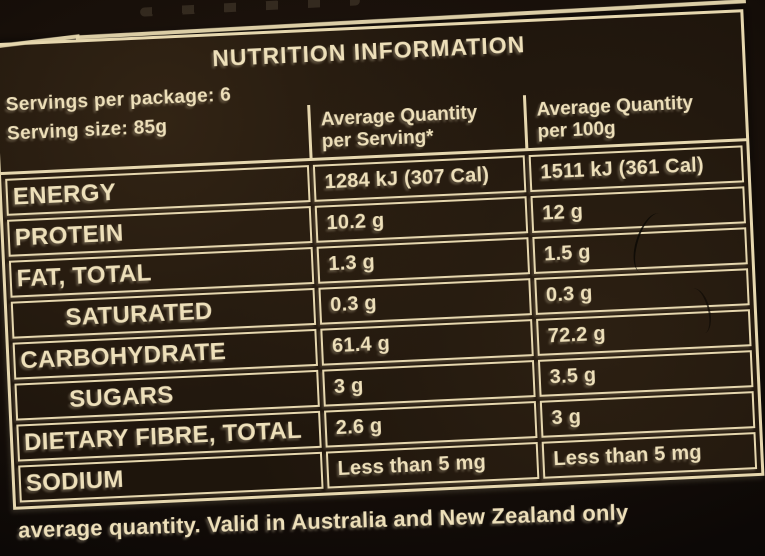 The height and width of the screenshot is (556, 765). Describe the element at coordinates (423, 260) in the screenshot. I see `per-serving-value-cell: 1.3 g` at that location.